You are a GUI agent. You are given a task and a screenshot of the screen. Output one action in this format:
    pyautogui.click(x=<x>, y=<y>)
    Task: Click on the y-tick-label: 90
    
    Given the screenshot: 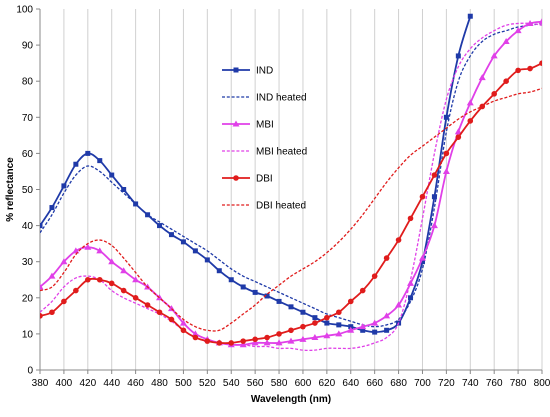 What is the action you would take?
    pyautogui.click(x=28, y=46)
    